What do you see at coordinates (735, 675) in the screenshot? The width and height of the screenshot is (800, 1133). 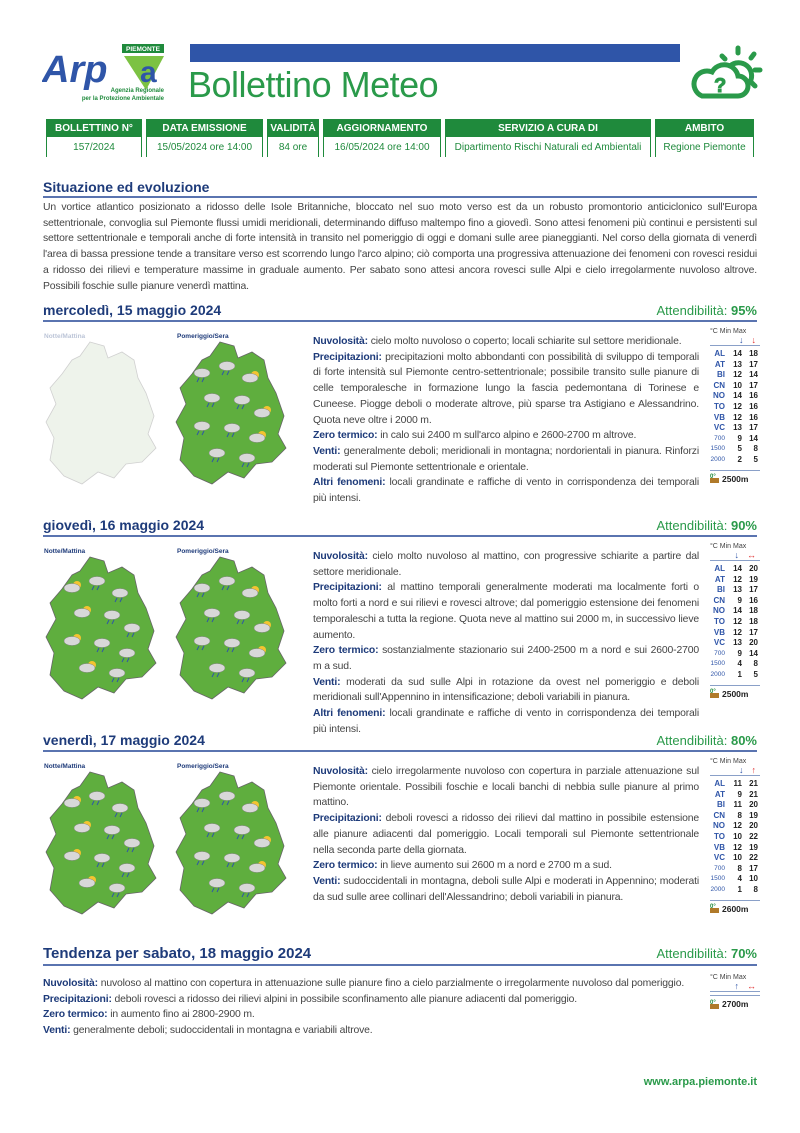 I see `temp-row: 2000 1 5` at bounding box center [735, 675].